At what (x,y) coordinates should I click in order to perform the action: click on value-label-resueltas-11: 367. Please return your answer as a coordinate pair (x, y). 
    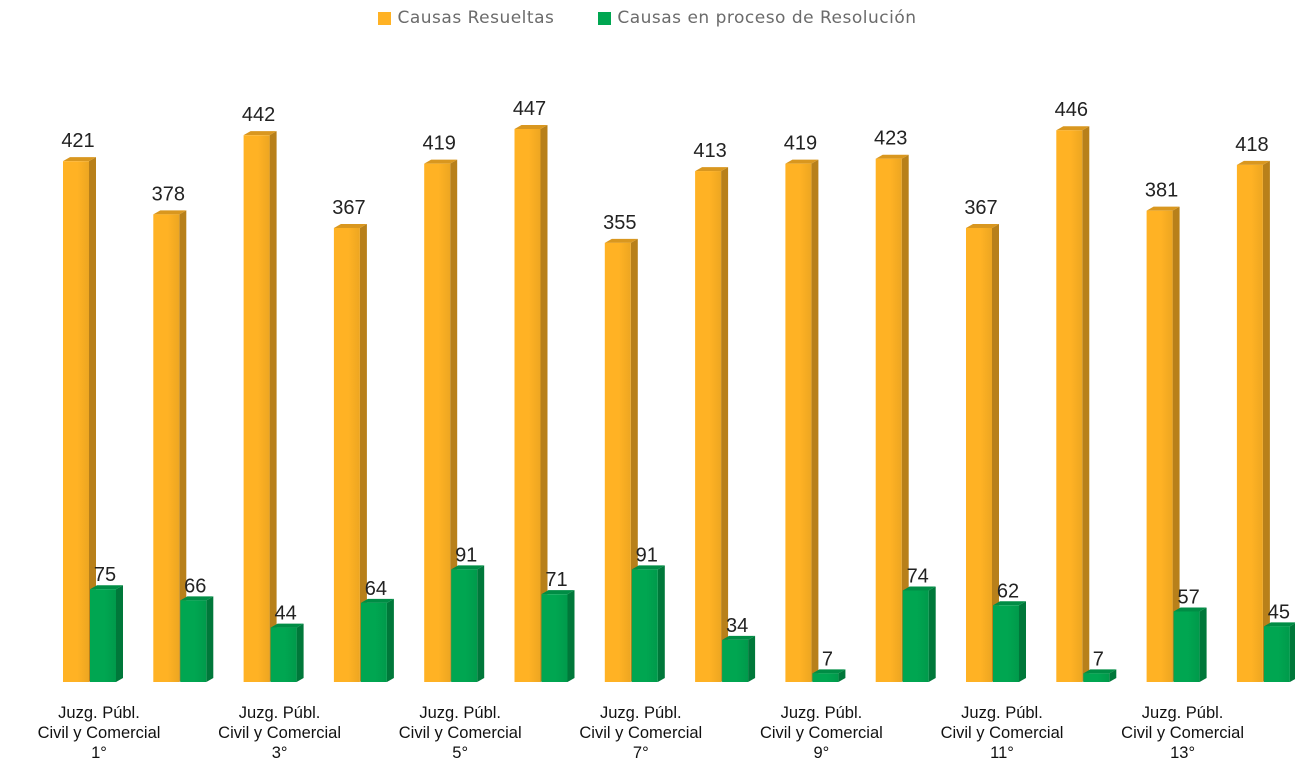
    Looking at the image, I should click on (980, 208).